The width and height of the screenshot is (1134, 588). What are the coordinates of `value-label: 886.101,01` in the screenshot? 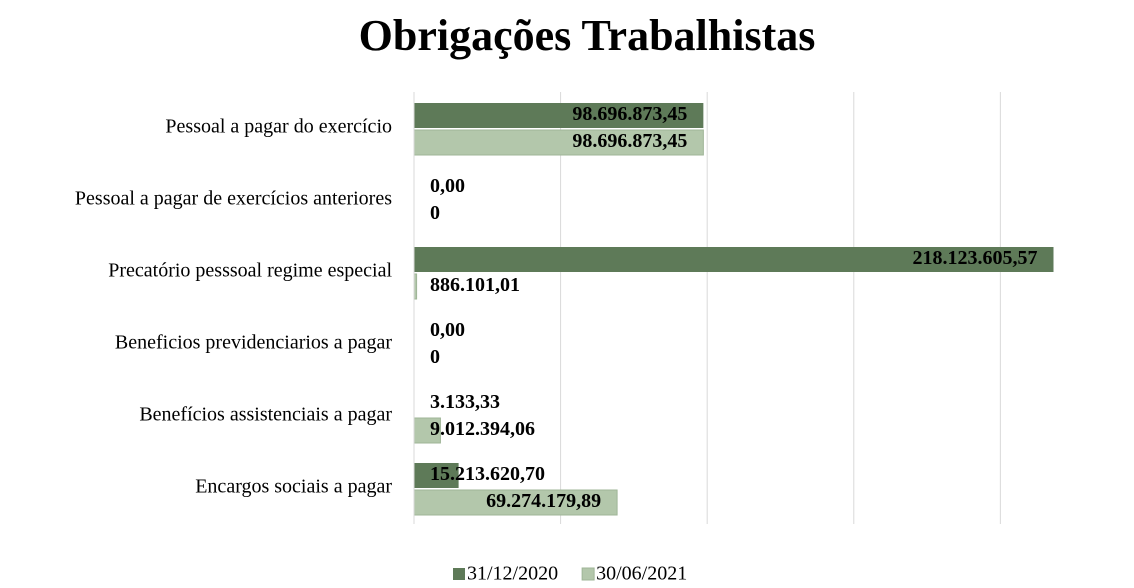 It's located at (475, 285).